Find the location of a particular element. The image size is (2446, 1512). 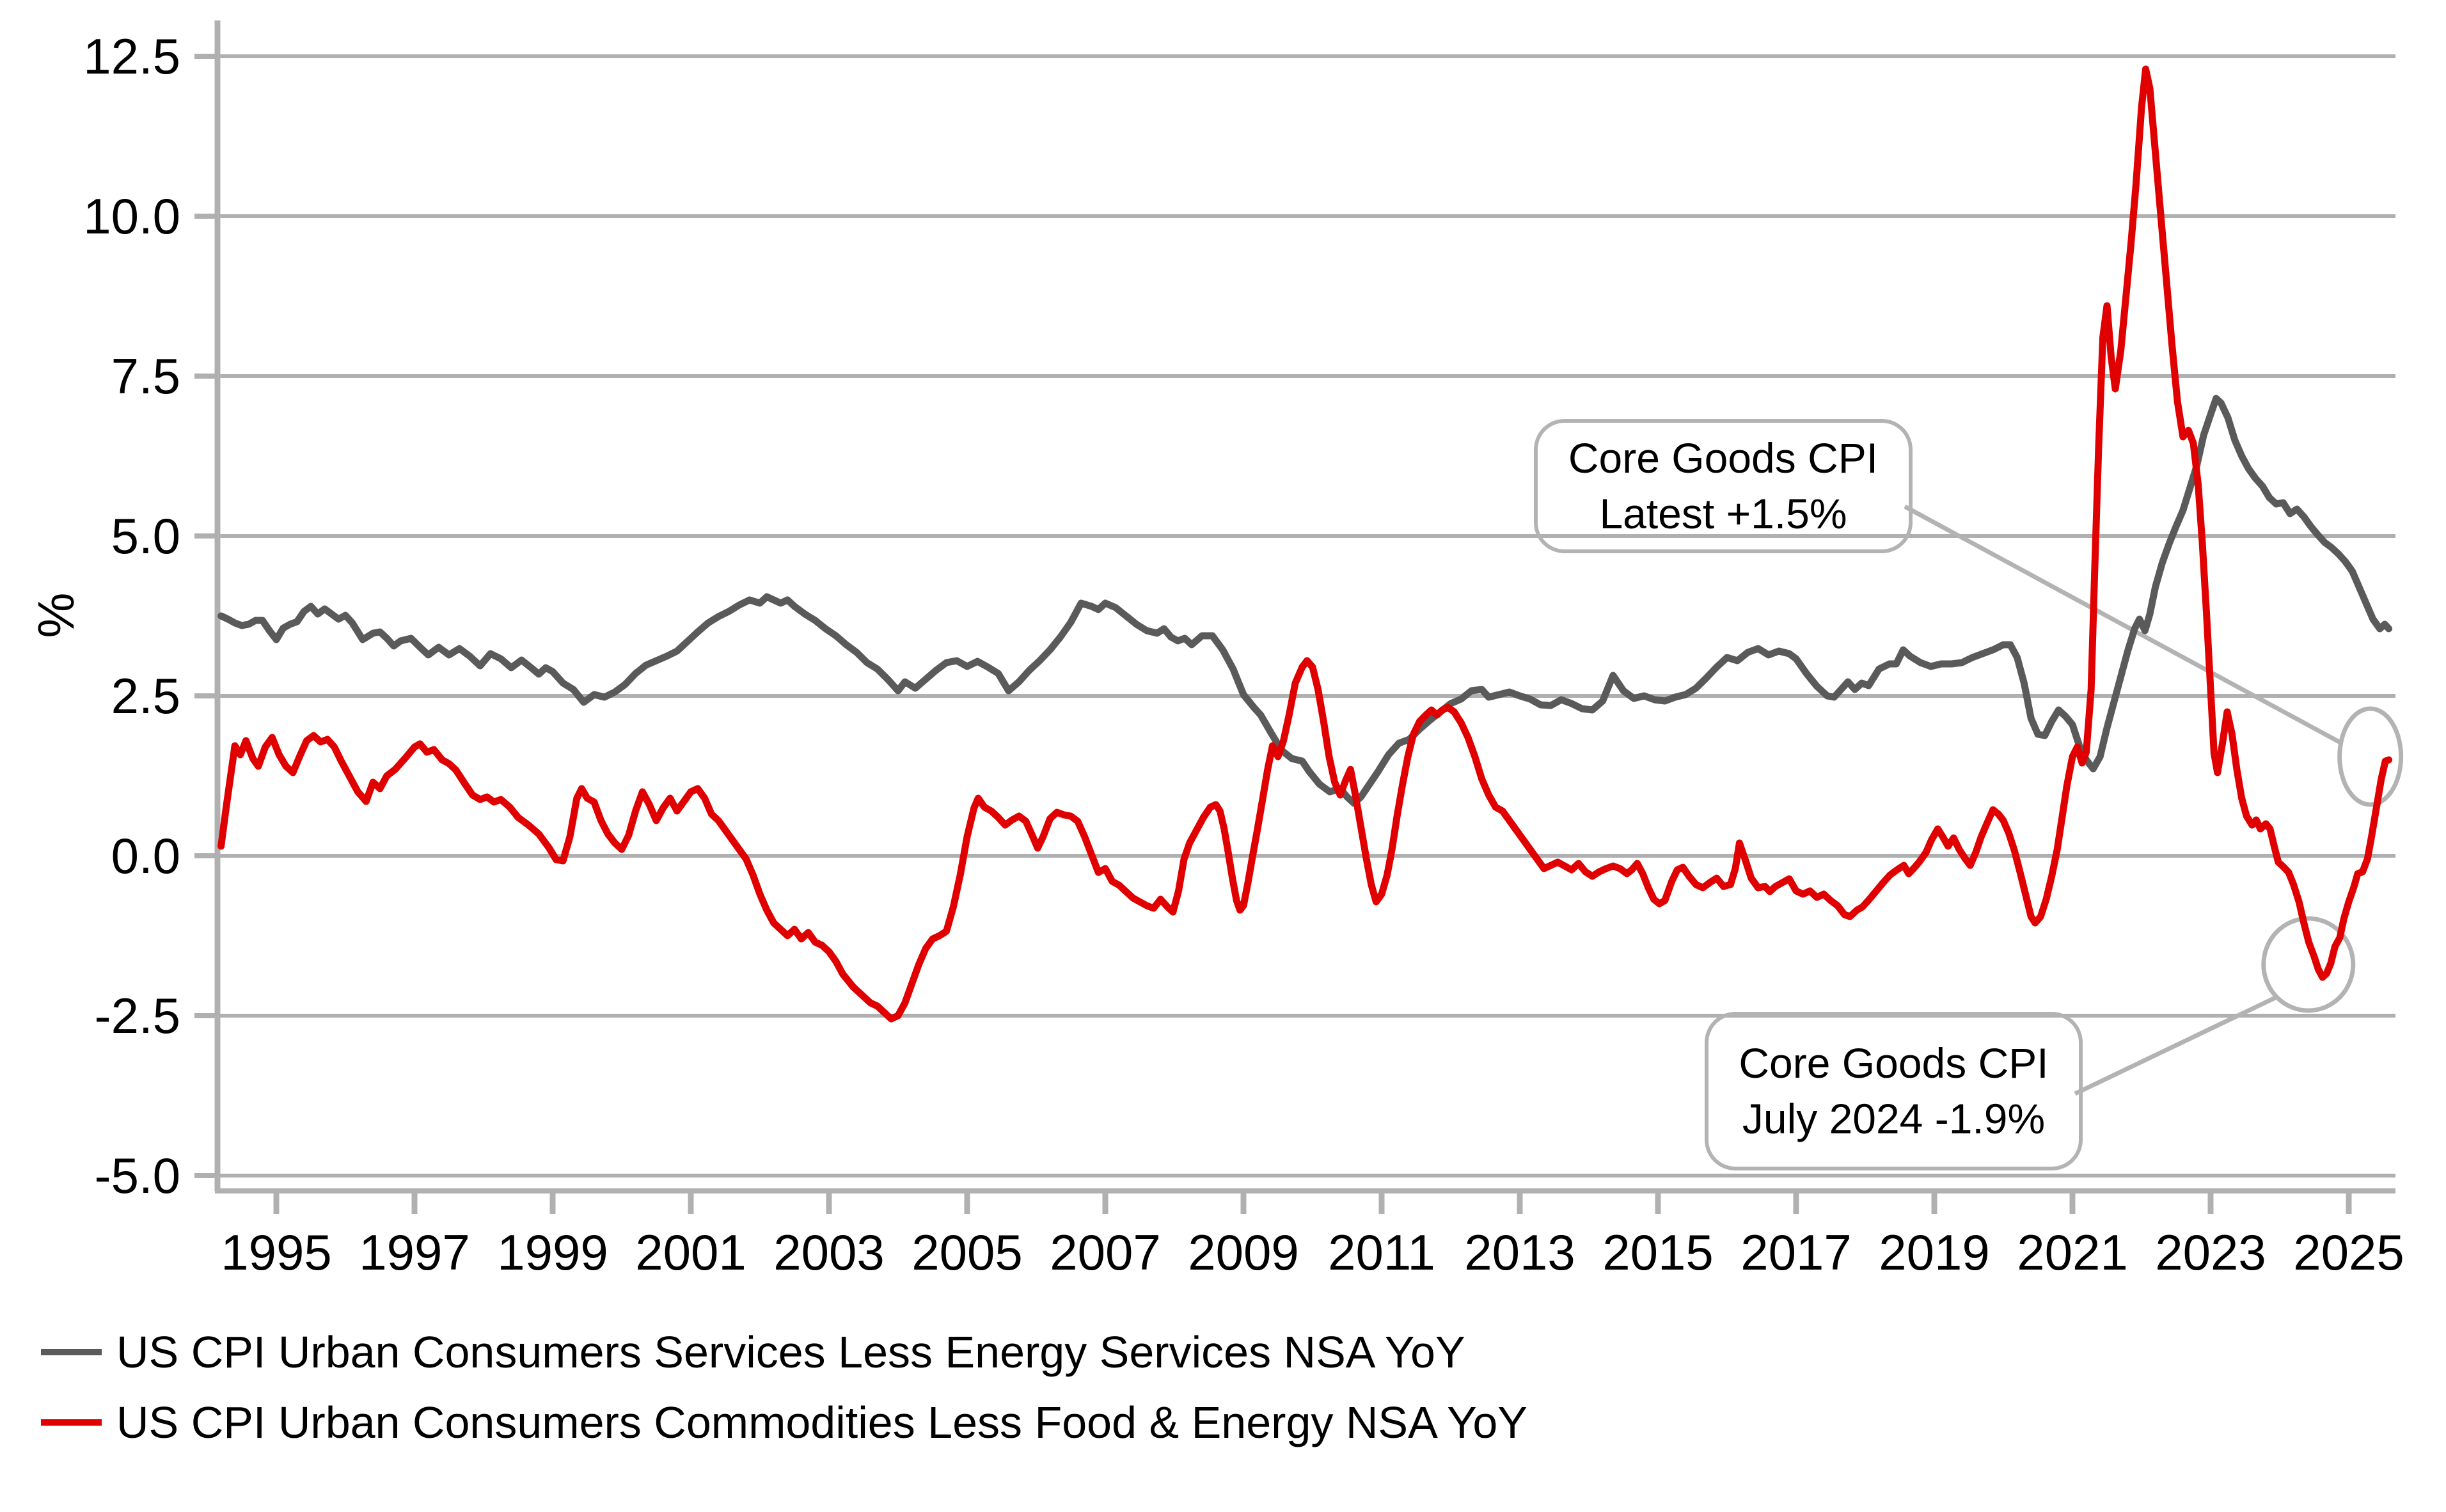

x-tick-label: 1995 is located at coordinates (276, 1252).